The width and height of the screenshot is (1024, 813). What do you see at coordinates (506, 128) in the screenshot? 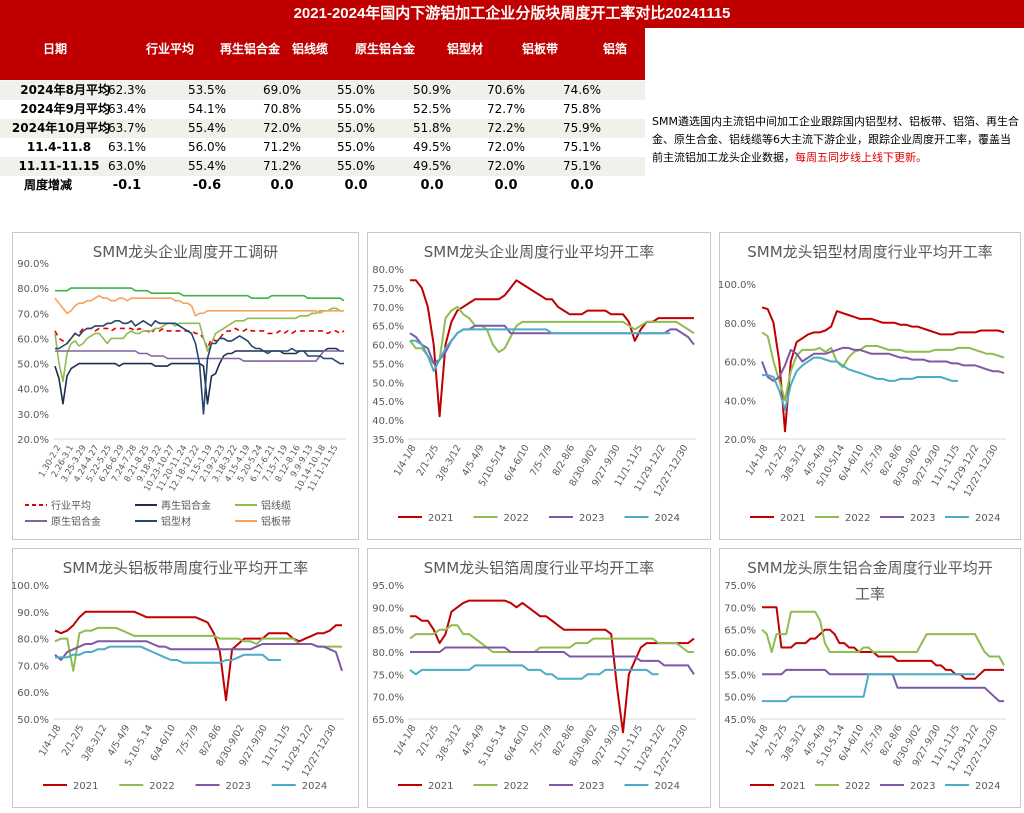
I see `table-cell: 72.2%` at bounding box center [506, 128].